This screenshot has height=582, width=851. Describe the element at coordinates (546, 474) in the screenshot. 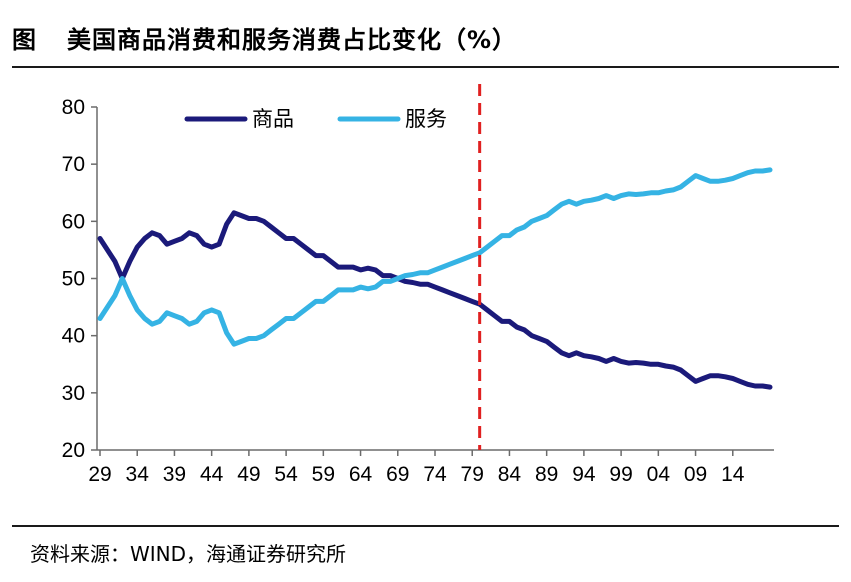

I see `x-tick-label: 89` at that location.